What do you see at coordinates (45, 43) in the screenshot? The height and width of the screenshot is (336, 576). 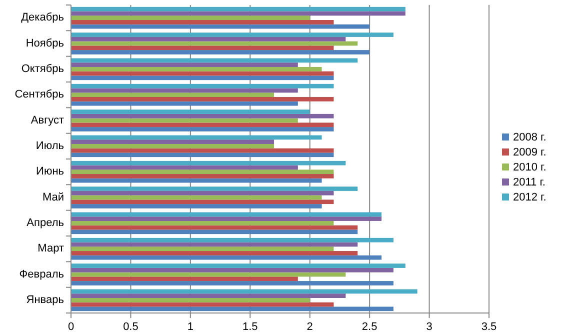 I see `y-tick-label: Ноябрь` at bounding box center [45, 43].